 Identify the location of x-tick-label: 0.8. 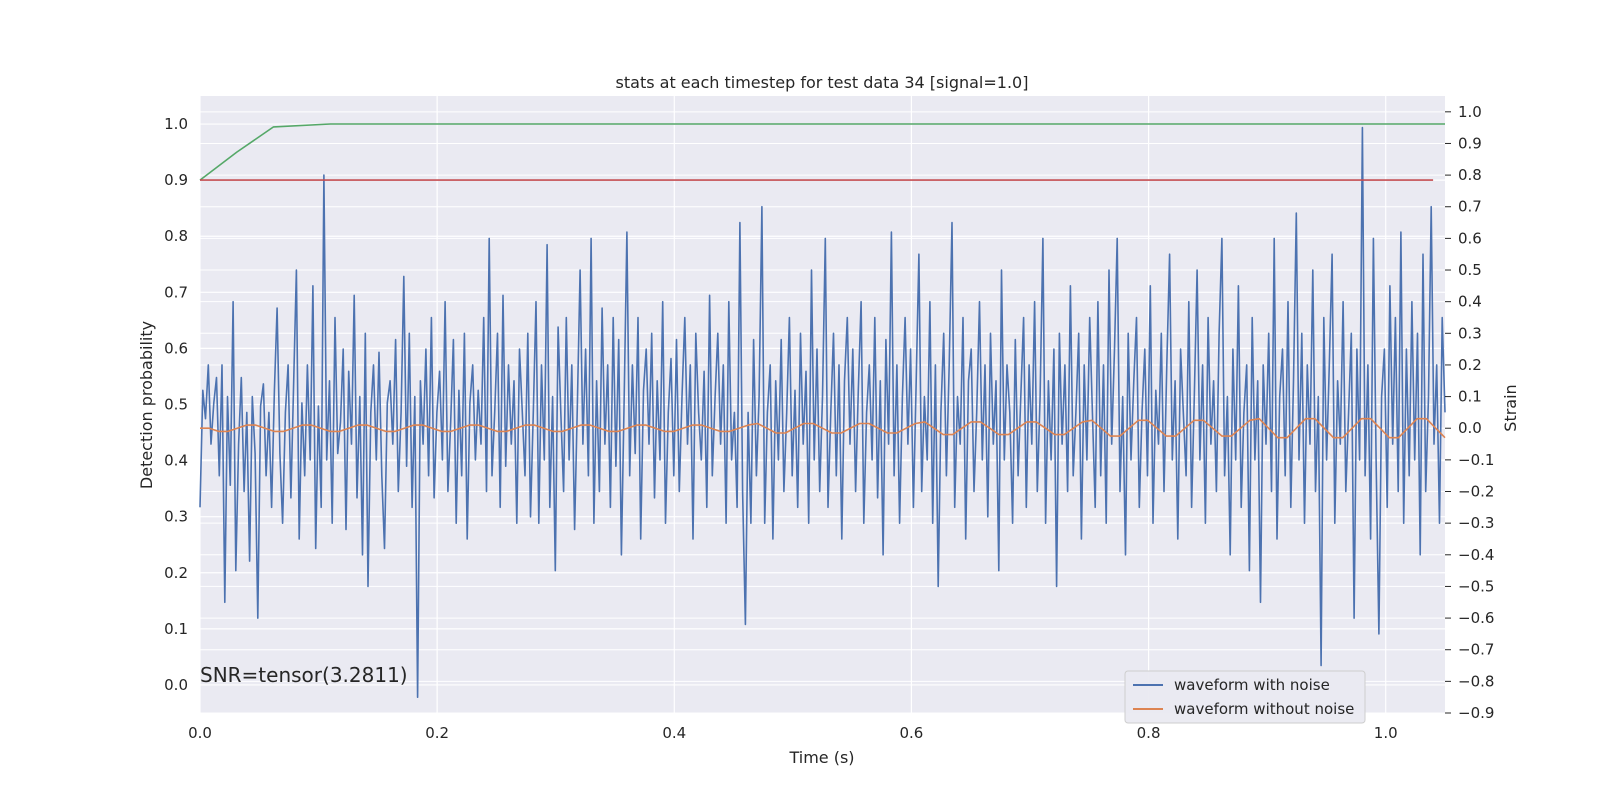
(1149, 733).